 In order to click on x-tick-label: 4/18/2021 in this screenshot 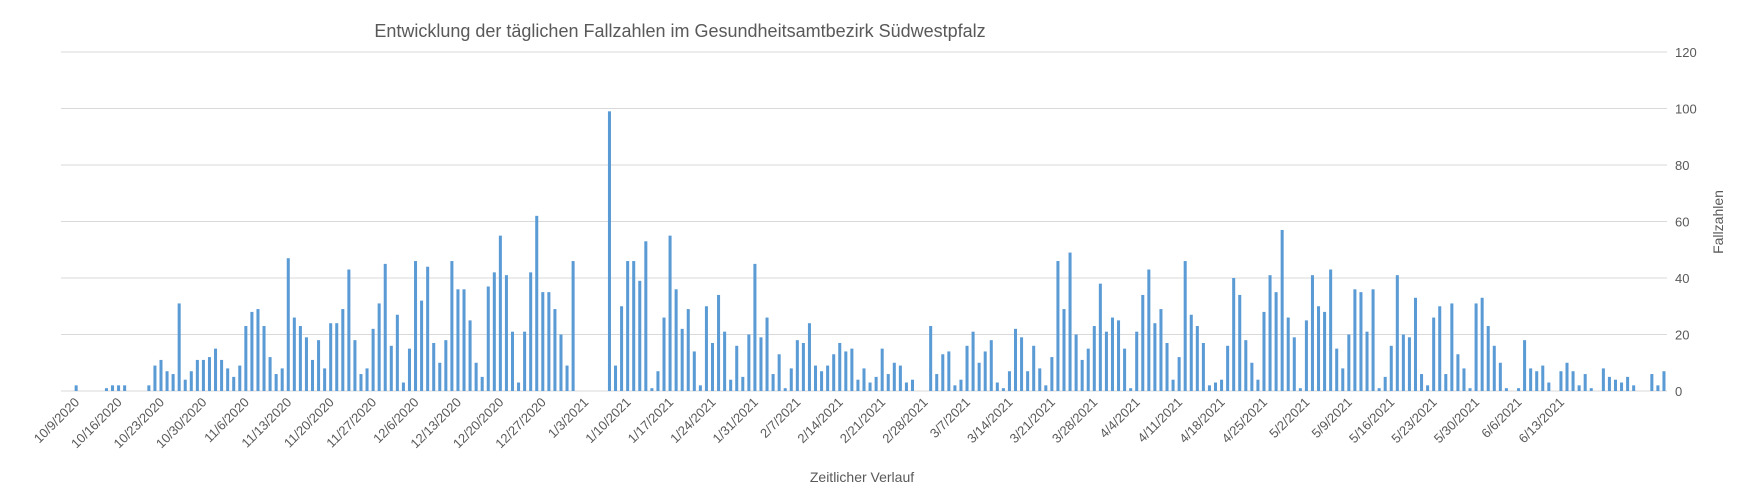, I will do `click(1202, 421)`.